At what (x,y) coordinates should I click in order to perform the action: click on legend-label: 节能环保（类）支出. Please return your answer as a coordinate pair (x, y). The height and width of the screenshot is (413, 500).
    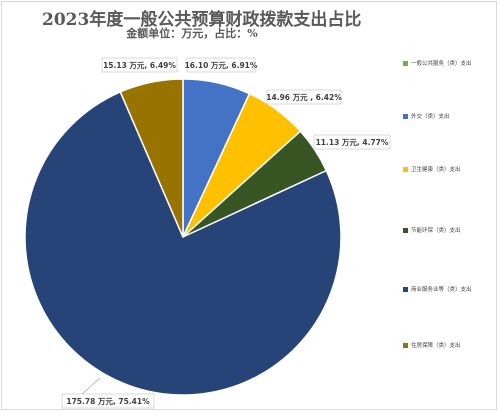
    Looking at the image, I should click on (436, 231).